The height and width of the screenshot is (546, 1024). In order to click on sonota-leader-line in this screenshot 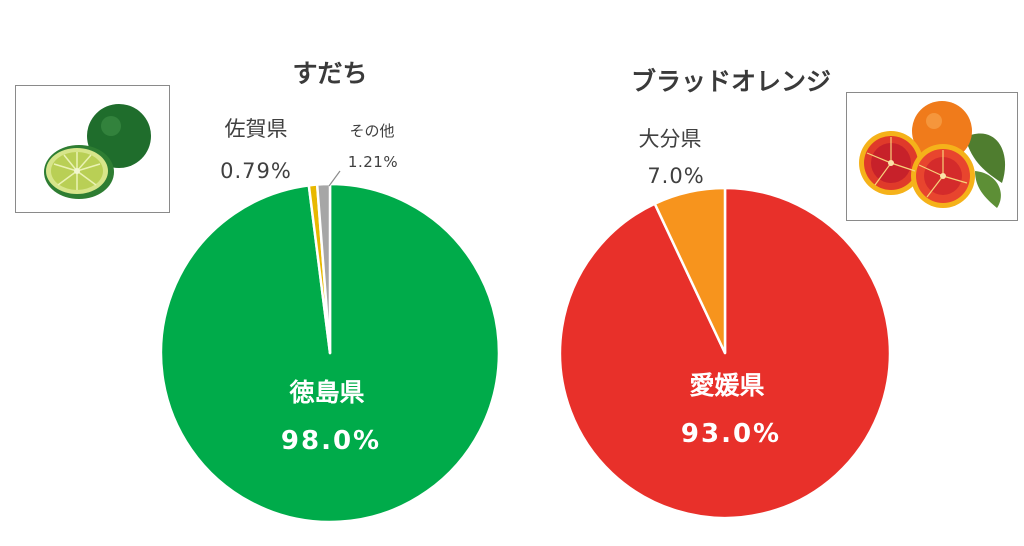, I will do `click(334, 178)`.